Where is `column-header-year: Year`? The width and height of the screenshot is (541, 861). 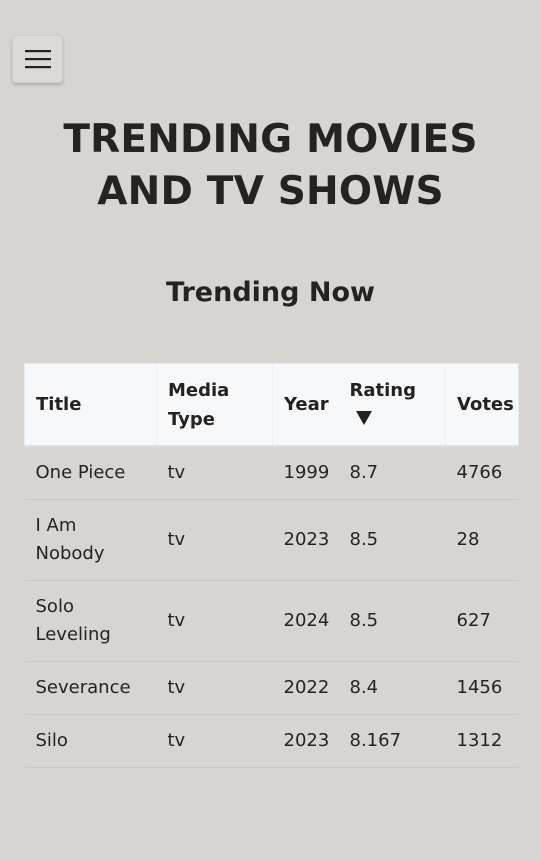
column-header-year: Year is located at coordinates (305, 405).